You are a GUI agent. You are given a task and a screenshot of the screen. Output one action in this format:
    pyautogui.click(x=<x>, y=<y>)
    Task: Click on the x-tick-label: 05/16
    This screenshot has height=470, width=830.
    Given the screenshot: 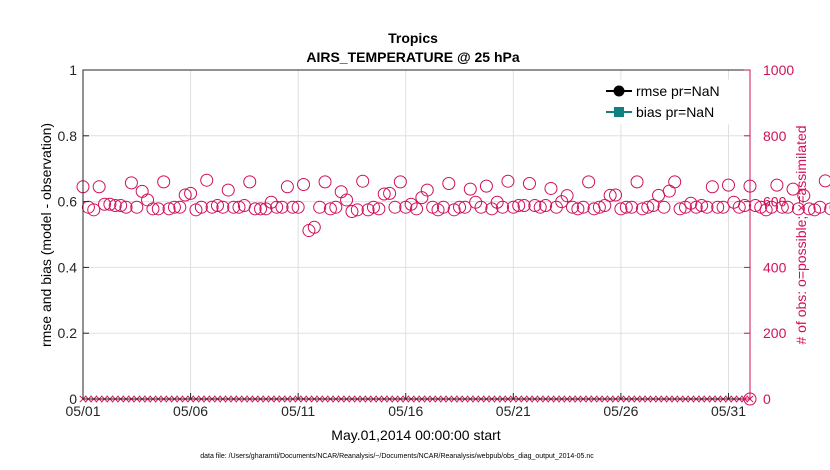 What is the action you would take?
    pyautogui.click(x=405, y=411)
    